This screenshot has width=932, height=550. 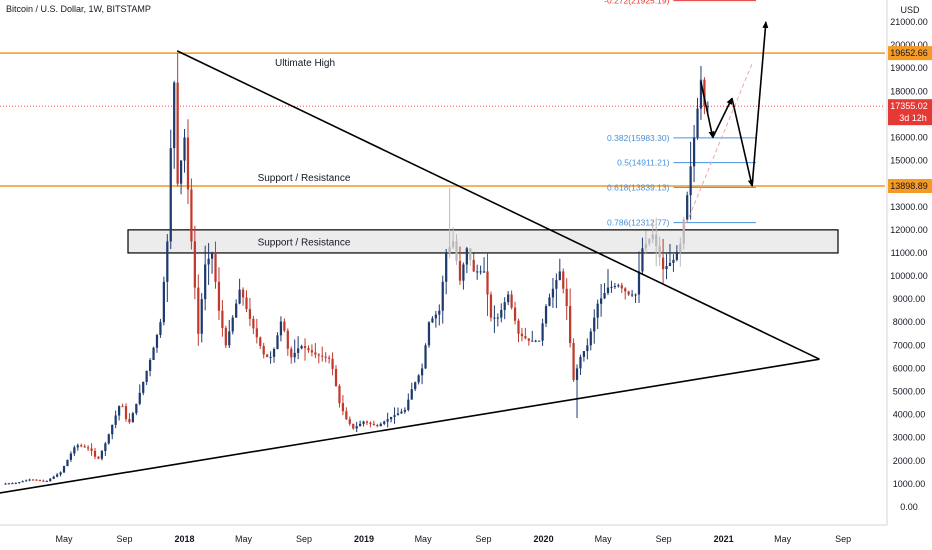 I want to click on y-tick-label: 1000.00, so click(x=909, y=484).